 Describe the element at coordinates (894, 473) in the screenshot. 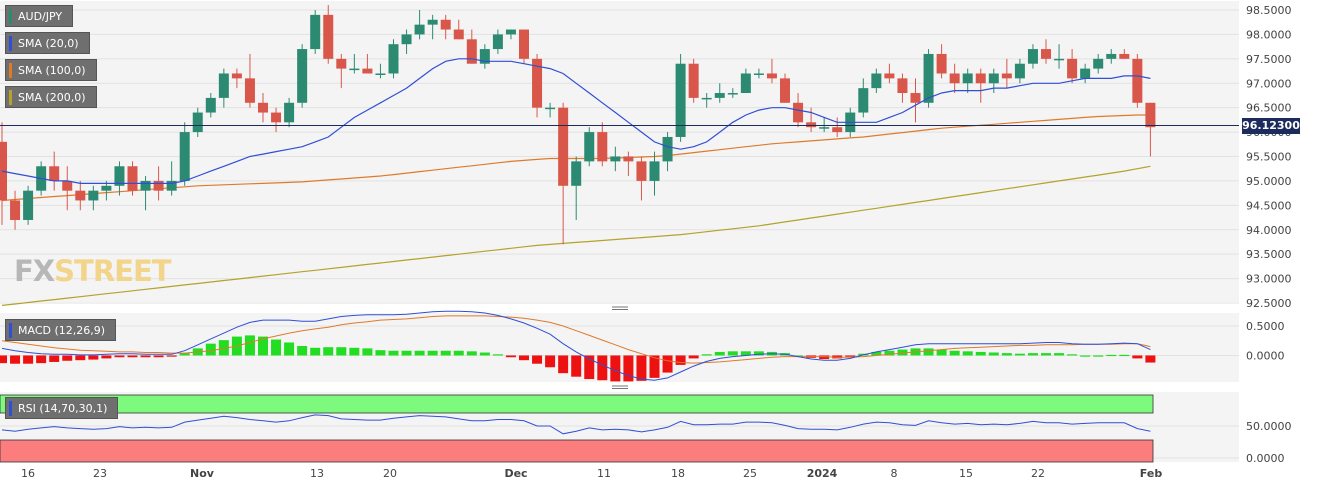

I see `x-tick-label: 8` at that location.